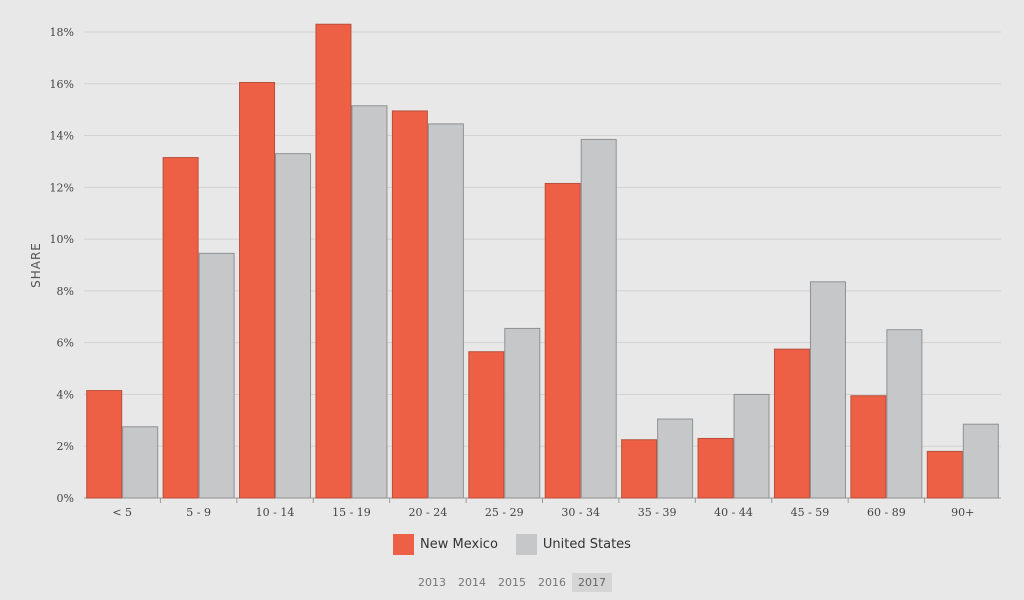 The width and height of the screenshot is (1024, 600). I want to click on year-option-2015: 2015, so click(512, 582).